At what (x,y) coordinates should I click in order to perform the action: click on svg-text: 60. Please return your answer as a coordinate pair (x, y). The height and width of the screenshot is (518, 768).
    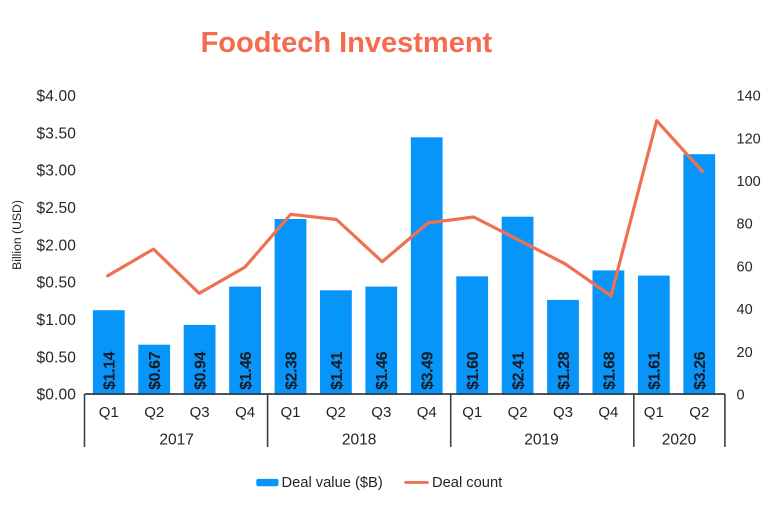
    Looking at the image, I should click on (745, 267).